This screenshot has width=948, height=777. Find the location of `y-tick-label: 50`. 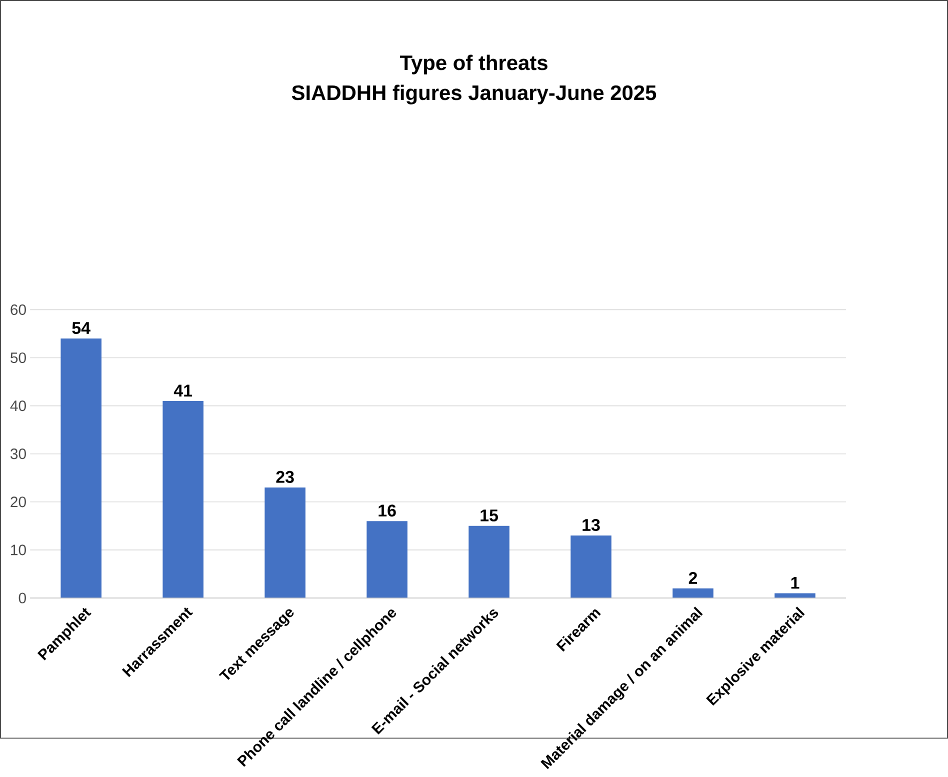

y-tick-label: 50 is located at coordinates (18, 358).